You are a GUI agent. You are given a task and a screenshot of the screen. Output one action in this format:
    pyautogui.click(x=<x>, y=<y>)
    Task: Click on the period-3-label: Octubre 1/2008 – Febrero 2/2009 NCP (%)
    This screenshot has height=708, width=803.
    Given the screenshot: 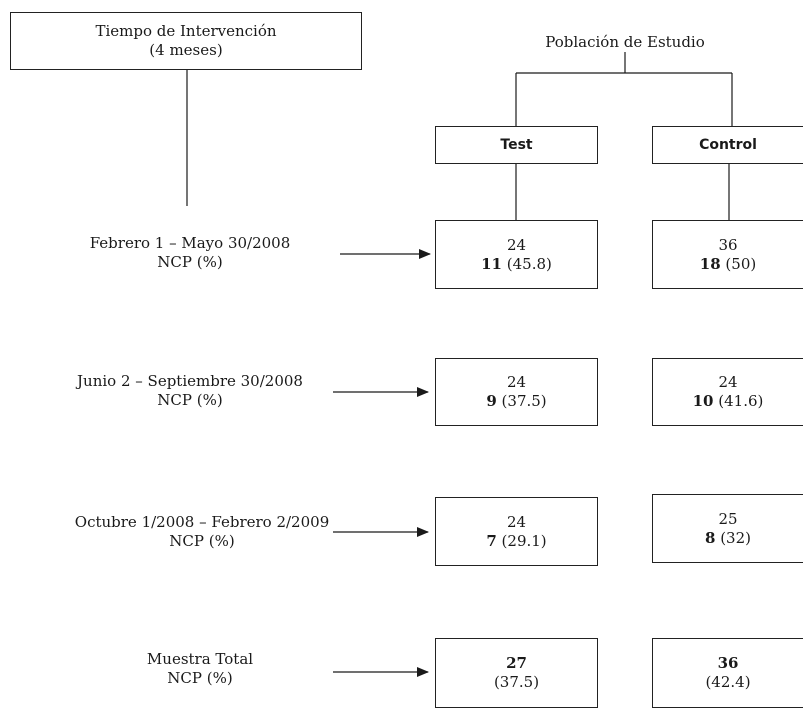 What is the action you would take?
    pyautogui.click(x=202, y=532)
    